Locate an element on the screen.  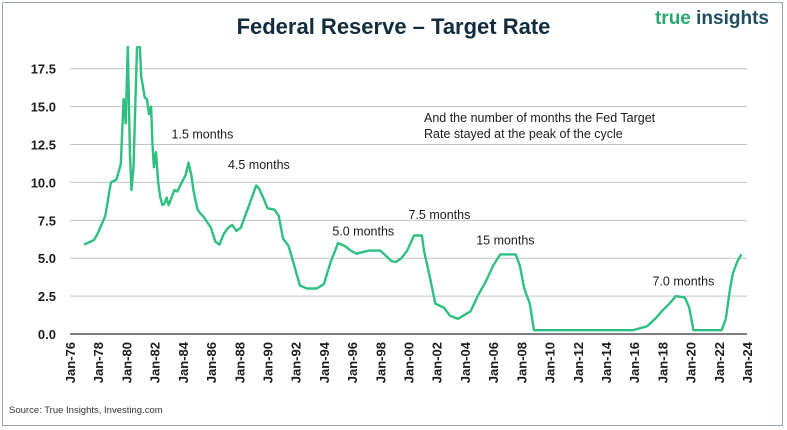
x-tick-label: Jan-88 is located at coordinates (239, 362).